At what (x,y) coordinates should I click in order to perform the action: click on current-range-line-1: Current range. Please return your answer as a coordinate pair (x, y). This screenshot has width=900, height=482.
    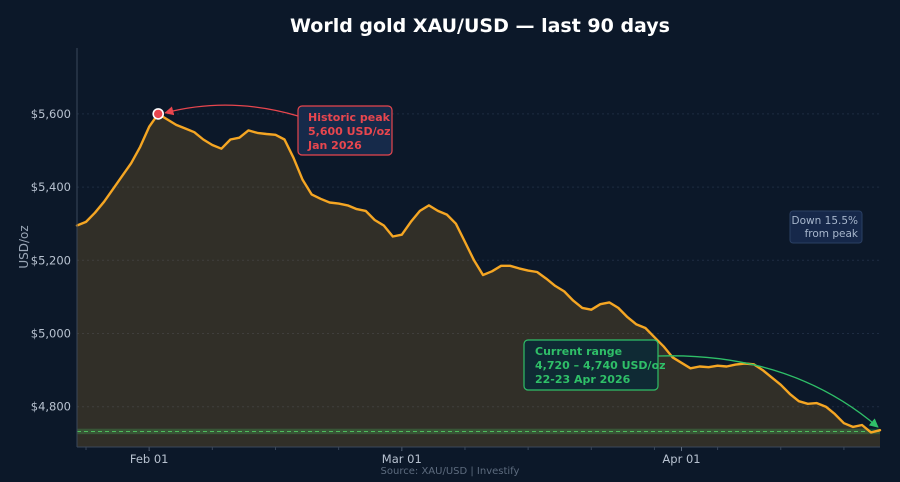
    Looking at the image, I should click on (578, 351).